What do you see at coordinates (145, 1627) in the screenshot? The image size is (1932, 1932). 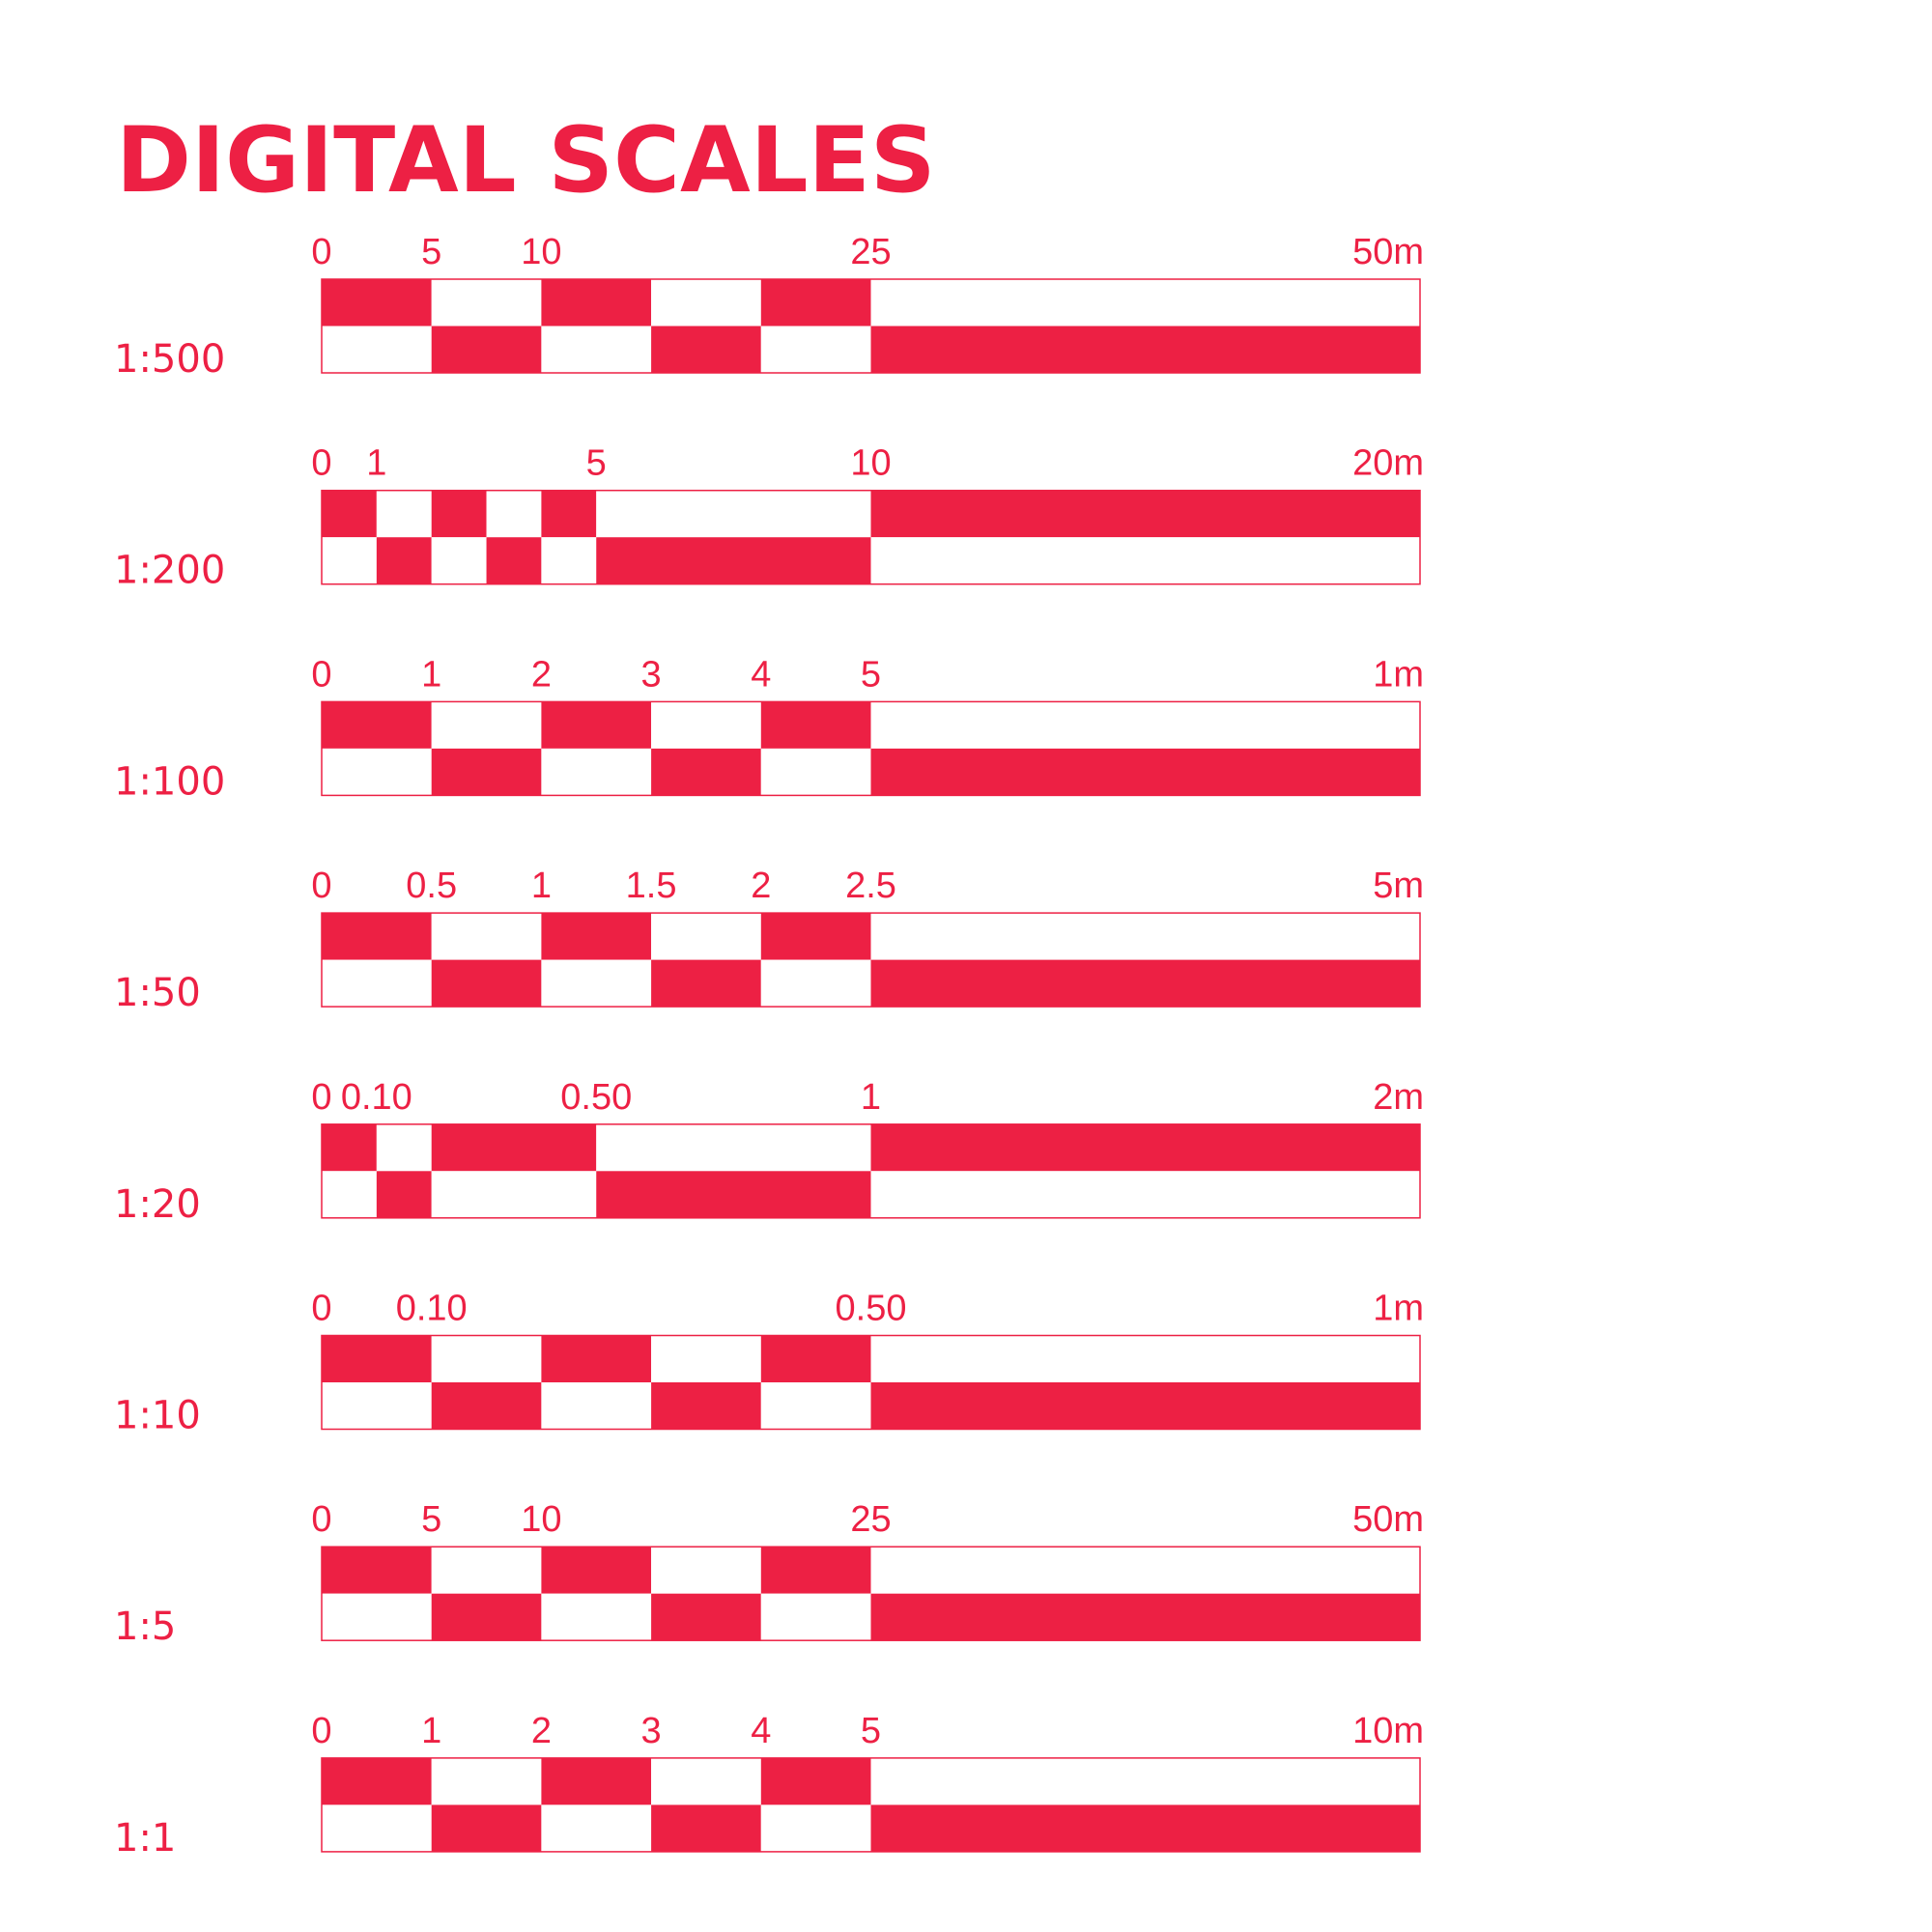 I see `scale-ratio-label: 1:5` at bounding box center [145, 1627].